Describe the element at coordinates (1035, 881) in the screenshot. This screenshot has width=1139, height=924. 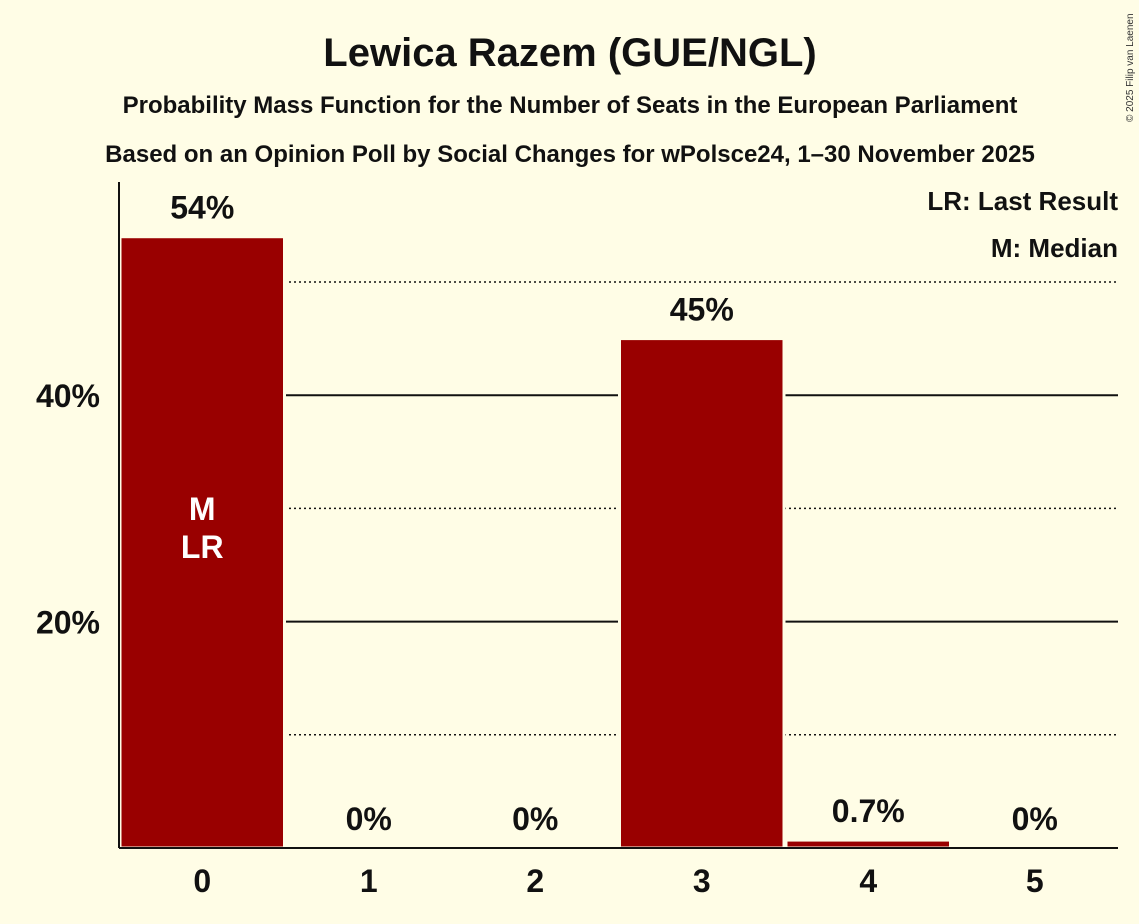
I see `x-tick-label: 5` at that location.